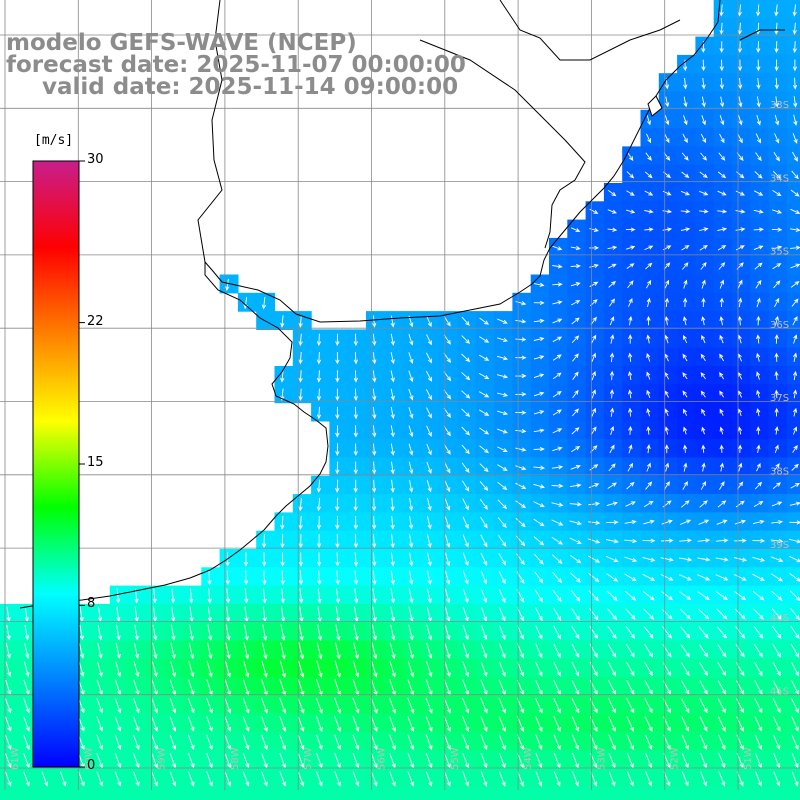  I want to click on colorbar-gradient, so click(56, 464).